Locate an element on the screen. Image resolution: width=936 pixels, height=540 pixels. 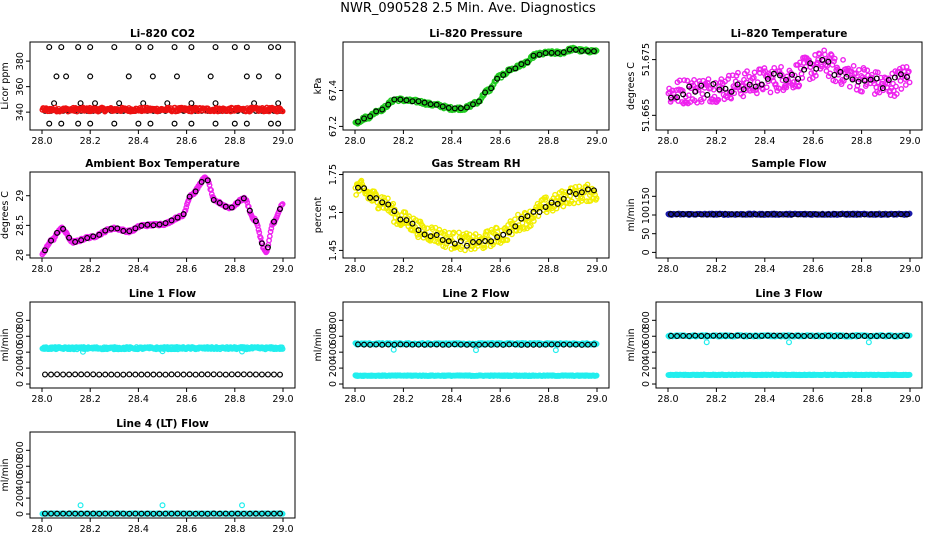
y-tick-label: 800 is located at coordinates (333, 320).